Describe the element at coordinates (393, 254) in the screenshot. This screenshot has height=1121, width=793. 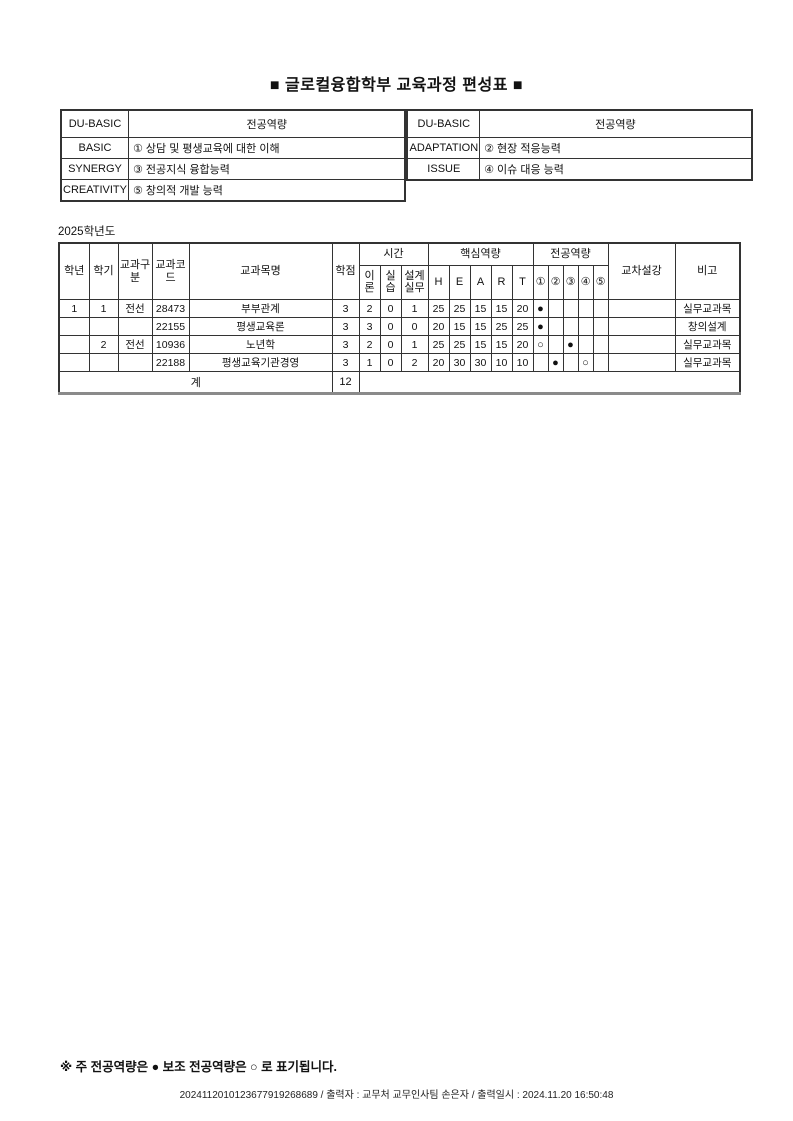
I see `col-group-time: 시간` at that location.